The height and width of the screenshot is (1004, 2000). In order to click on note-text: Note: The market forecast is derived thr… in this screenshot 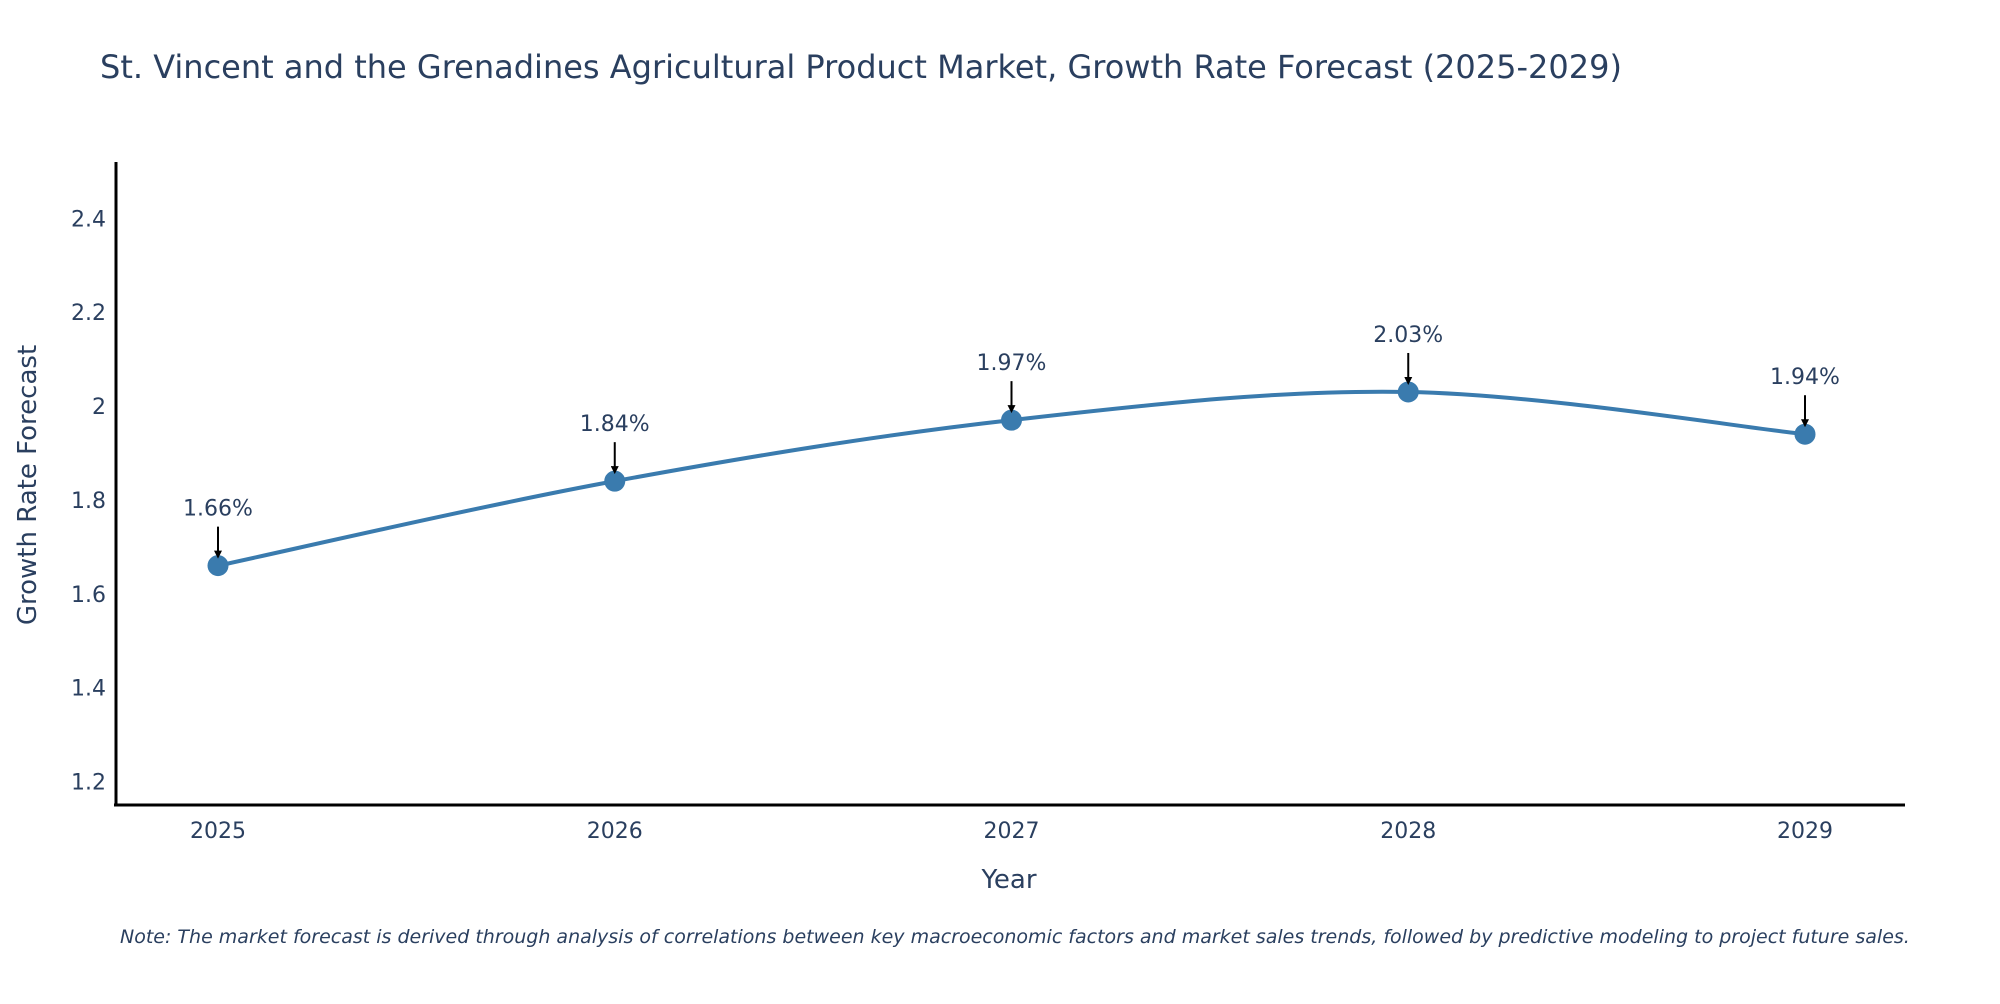, I will do `click(1015, 937)`.